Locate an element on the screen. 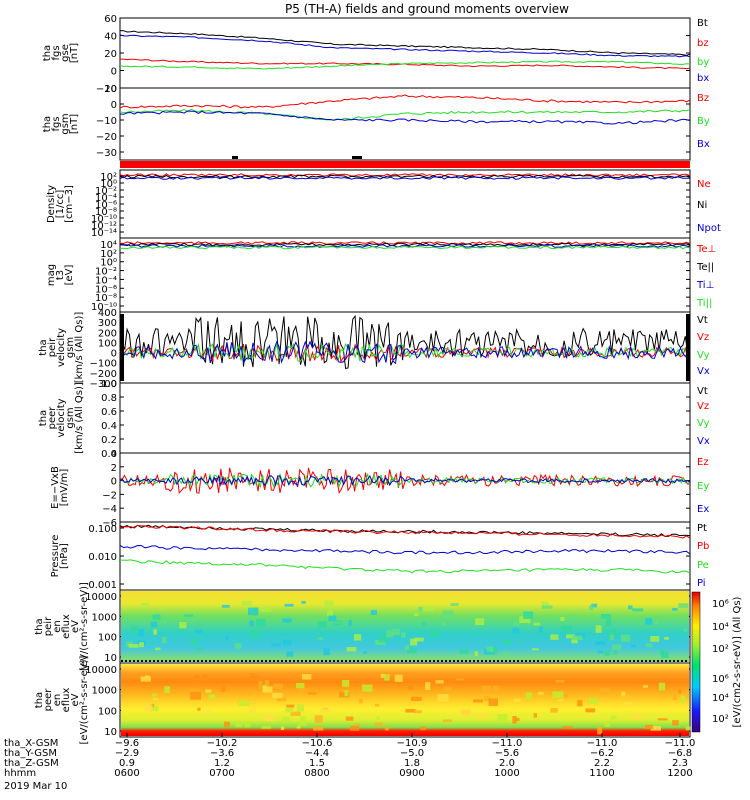 The width and height of the screenshot is (750, 800). series-Vt is located at coordinates (405, 341).